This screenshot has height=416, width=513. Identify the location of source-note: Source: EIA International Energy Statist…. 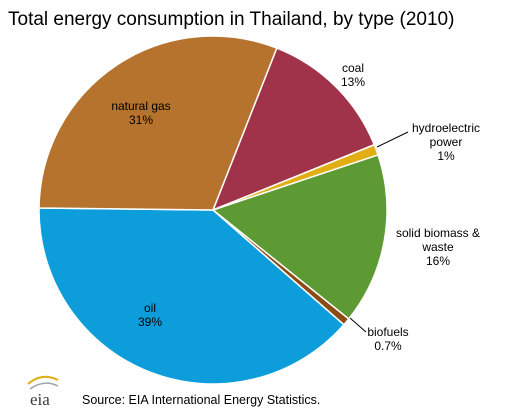
(201, 400).